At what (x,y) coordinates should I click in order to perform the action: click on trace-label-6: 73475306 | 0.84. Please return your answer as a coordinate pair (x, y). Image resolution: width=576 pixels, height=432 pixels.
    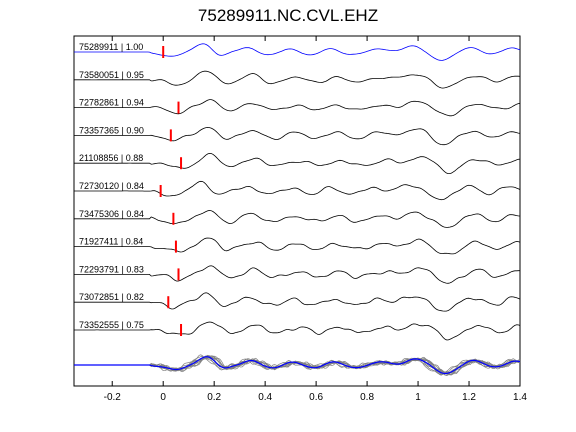
    Looking at the image, I should click on (111, 214).